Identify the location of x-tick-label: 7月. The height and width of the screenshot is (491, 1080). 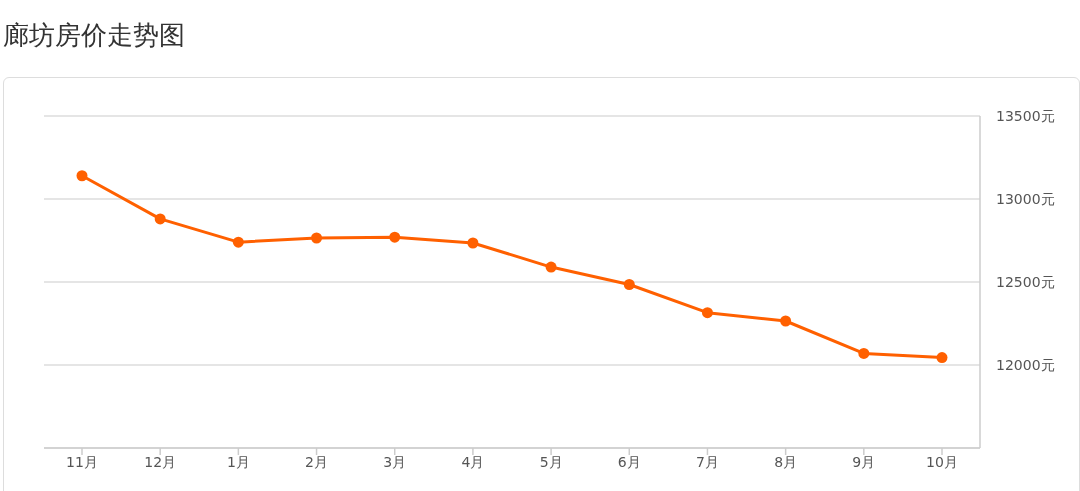
(707, 461).